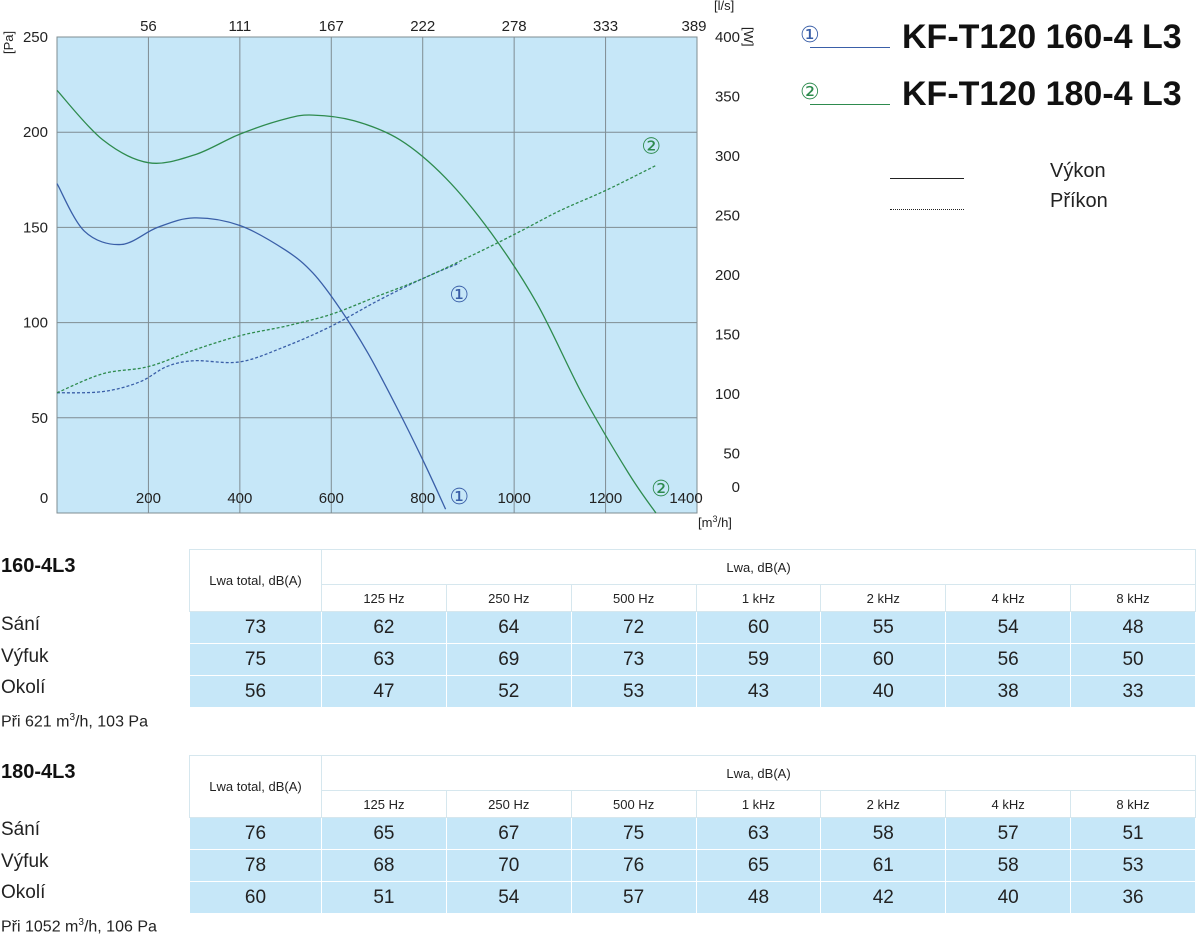  Describe the element at coordinates (35, 132) in the screenshot. I see `y-left-tick-label: 200` at that location.